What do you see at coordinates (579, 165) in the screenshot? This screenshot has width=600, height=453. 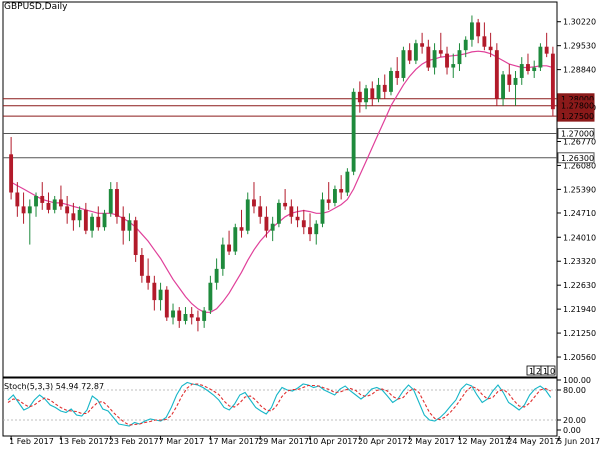 I see `y-tick-label: 1.26080` at bounding box center [579, 165].